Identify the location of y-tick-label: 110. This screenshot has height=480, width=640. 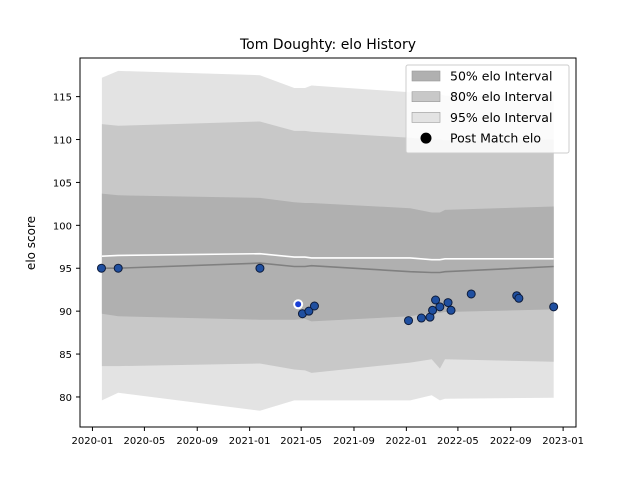
(62, 141).